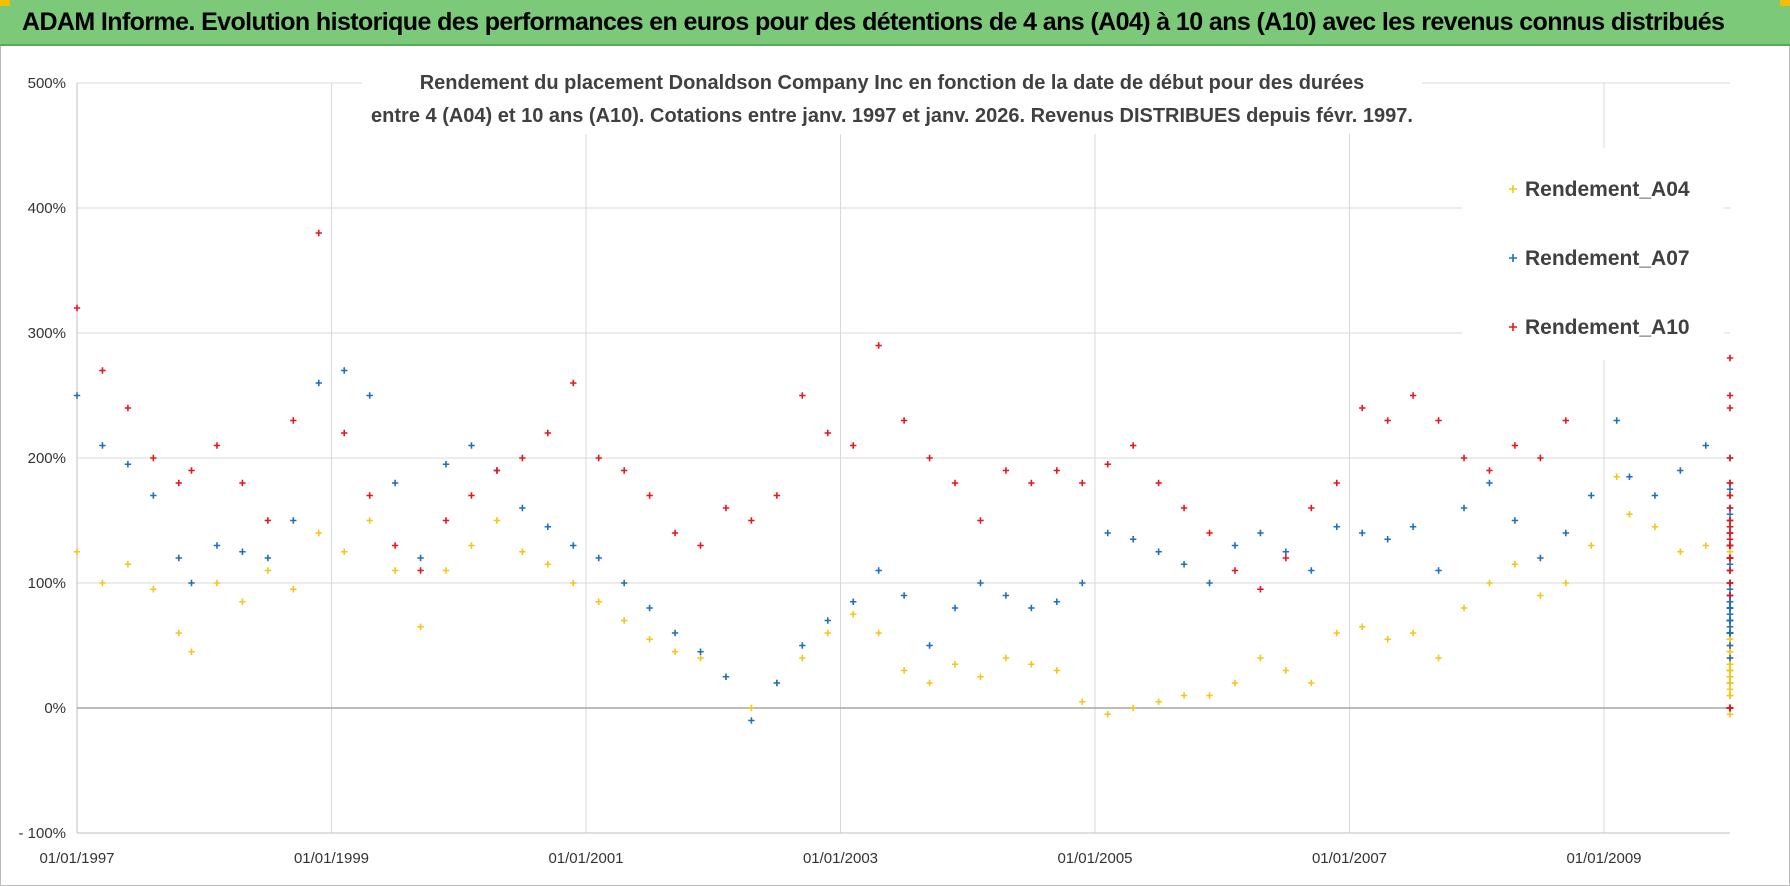 The width and height of the screenshot is (1790, 886). What do you see at coordinates (47, 458) in the screenshot?
I see `y-tick-label-3: 200%` at bounding box center [47, 458].